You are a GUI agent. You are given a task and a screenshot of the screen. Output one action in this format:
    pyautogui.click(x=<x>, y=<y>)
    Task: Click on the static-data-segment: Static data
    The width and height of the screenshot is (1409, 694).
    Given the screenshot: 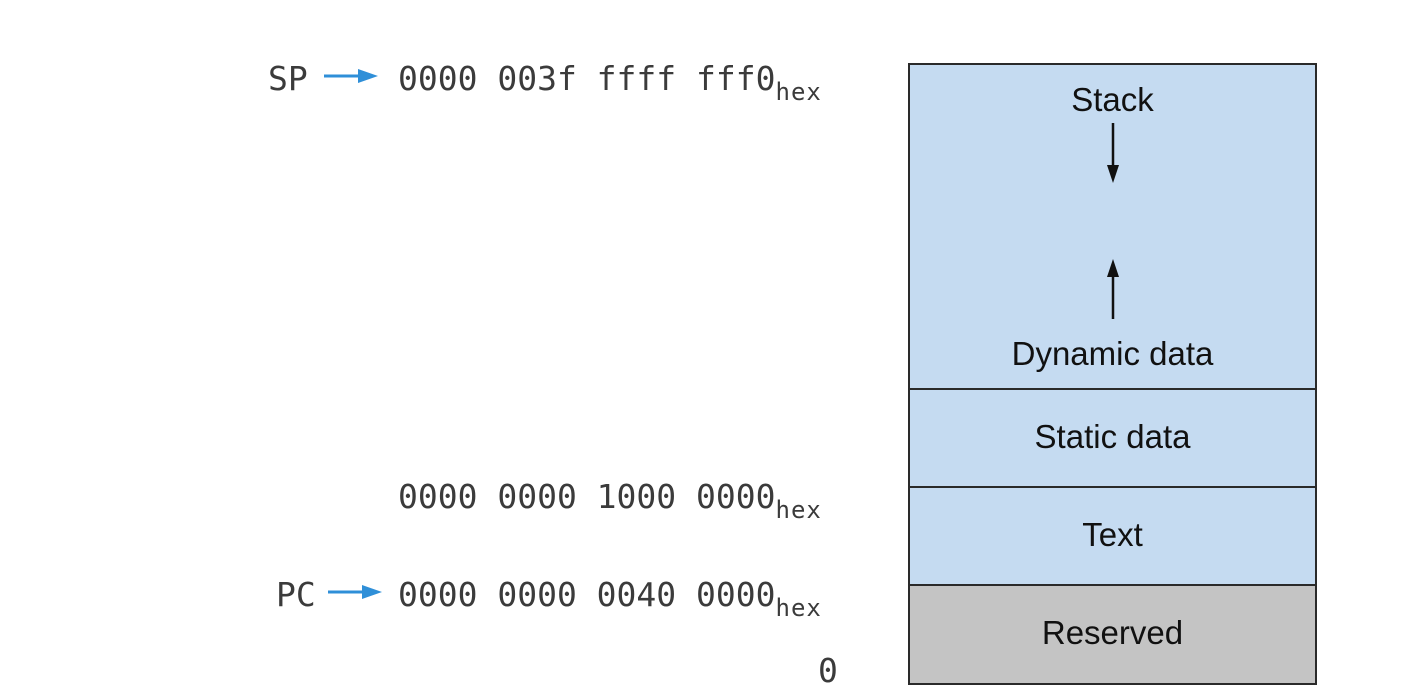 What is the action you would take?
    pyautogui.click(x=1112, y=439)
    